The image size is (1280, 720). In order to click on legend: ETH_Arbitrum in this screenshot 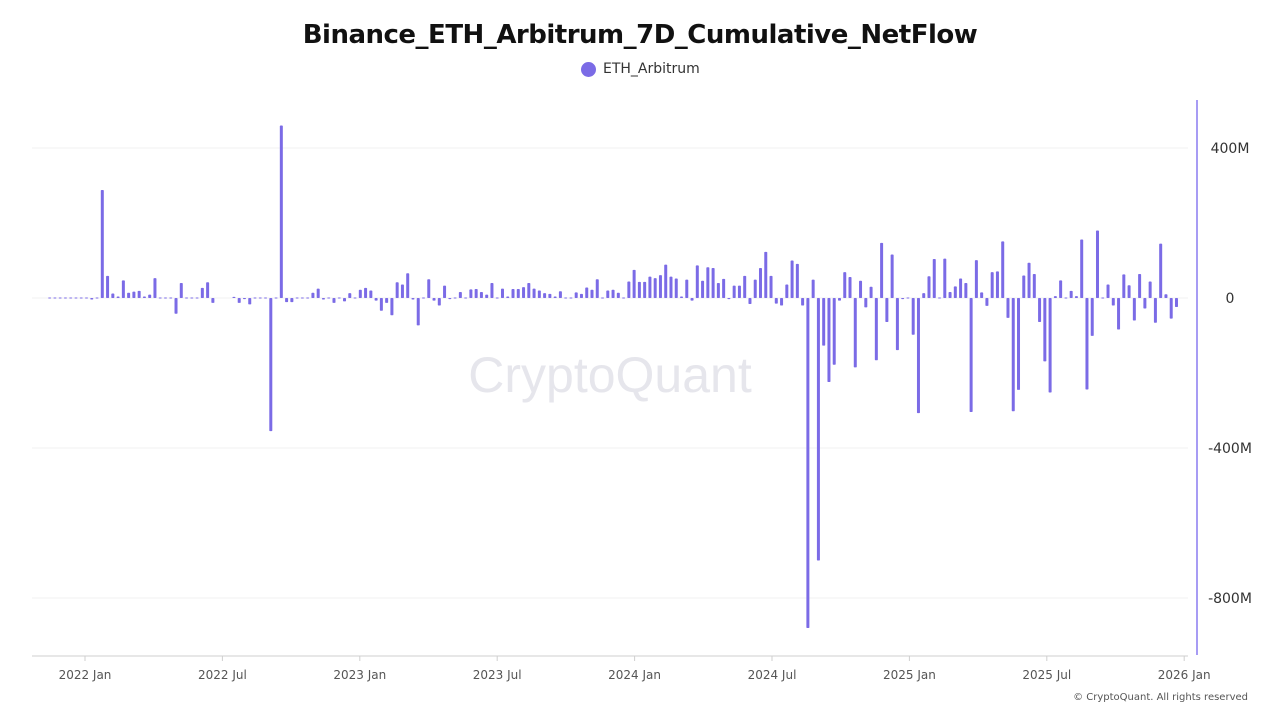, I will do `click(640, 69)`.